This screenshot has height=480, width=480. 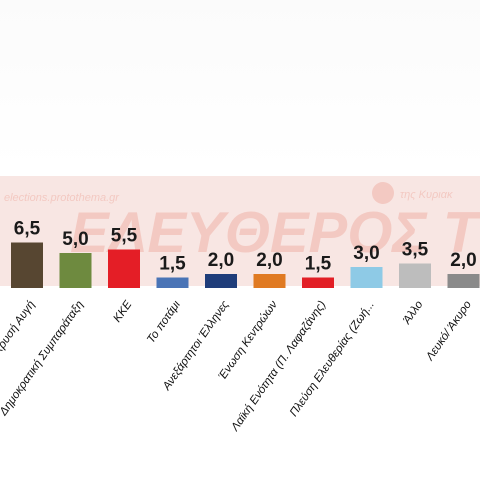 I want to click on value-label-λαϊκή-ενότητα-π-λαφαζάνης: 1,5, so click(x=318, y=264).